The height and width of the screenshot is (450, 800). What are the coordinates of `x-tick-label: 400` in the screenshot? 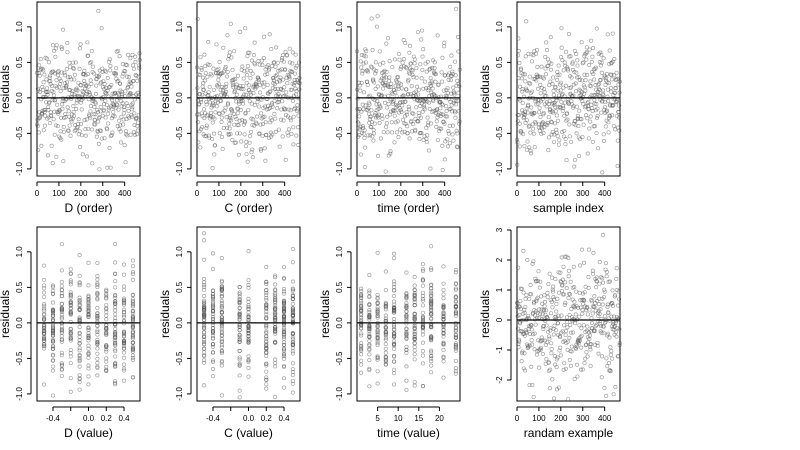 It's located at (445, 193).